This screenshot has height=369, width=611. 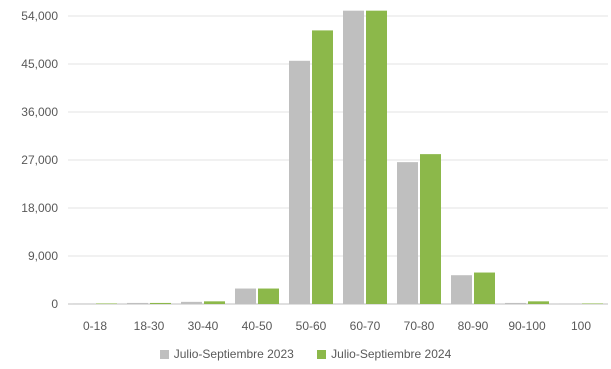 I want to click on legend-label-2024: Julio-Septiembre 2024, so click(x=391, y=354).